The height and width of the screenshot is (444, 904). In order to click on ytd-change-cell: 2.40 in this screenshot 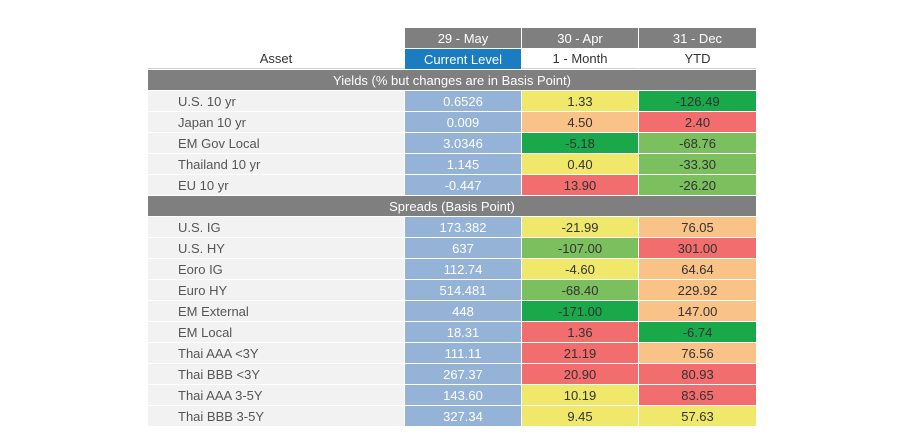, I will do `click(697, 122)`.